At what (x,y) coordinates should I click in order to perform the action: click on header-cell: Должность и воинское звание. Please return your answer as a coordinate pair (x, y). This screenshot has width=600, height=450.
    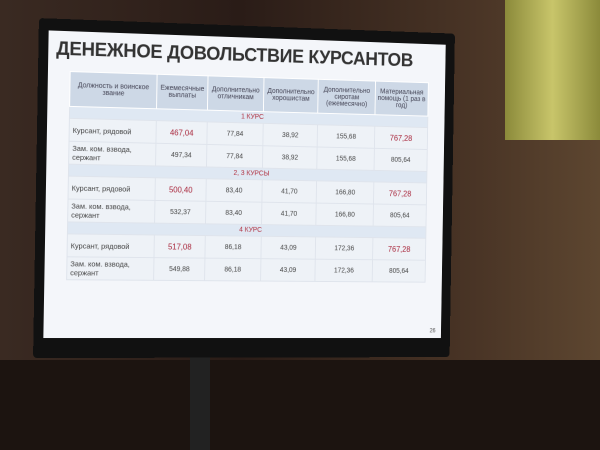
    Looking at the image, I should click on (114, 90).